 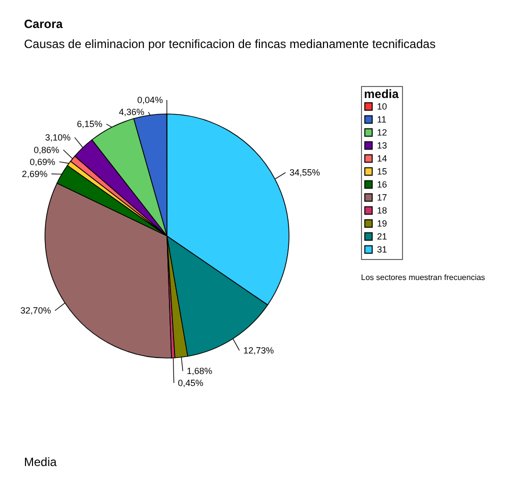 I want to click on legend-label: 10, so click(x=382, y=107).